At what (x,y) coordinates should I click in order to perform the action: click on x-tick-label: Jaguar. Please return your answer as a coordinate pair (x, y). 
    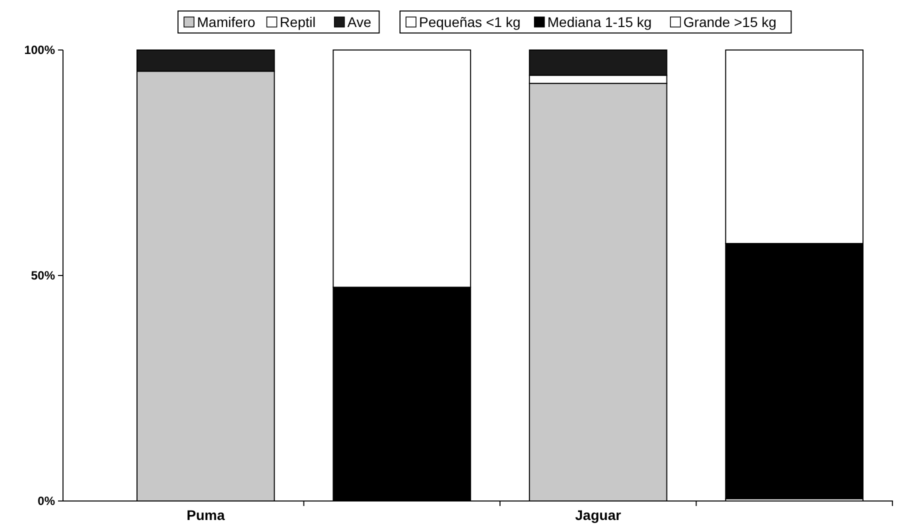
    Looking at the image, I should click on (598, 515).